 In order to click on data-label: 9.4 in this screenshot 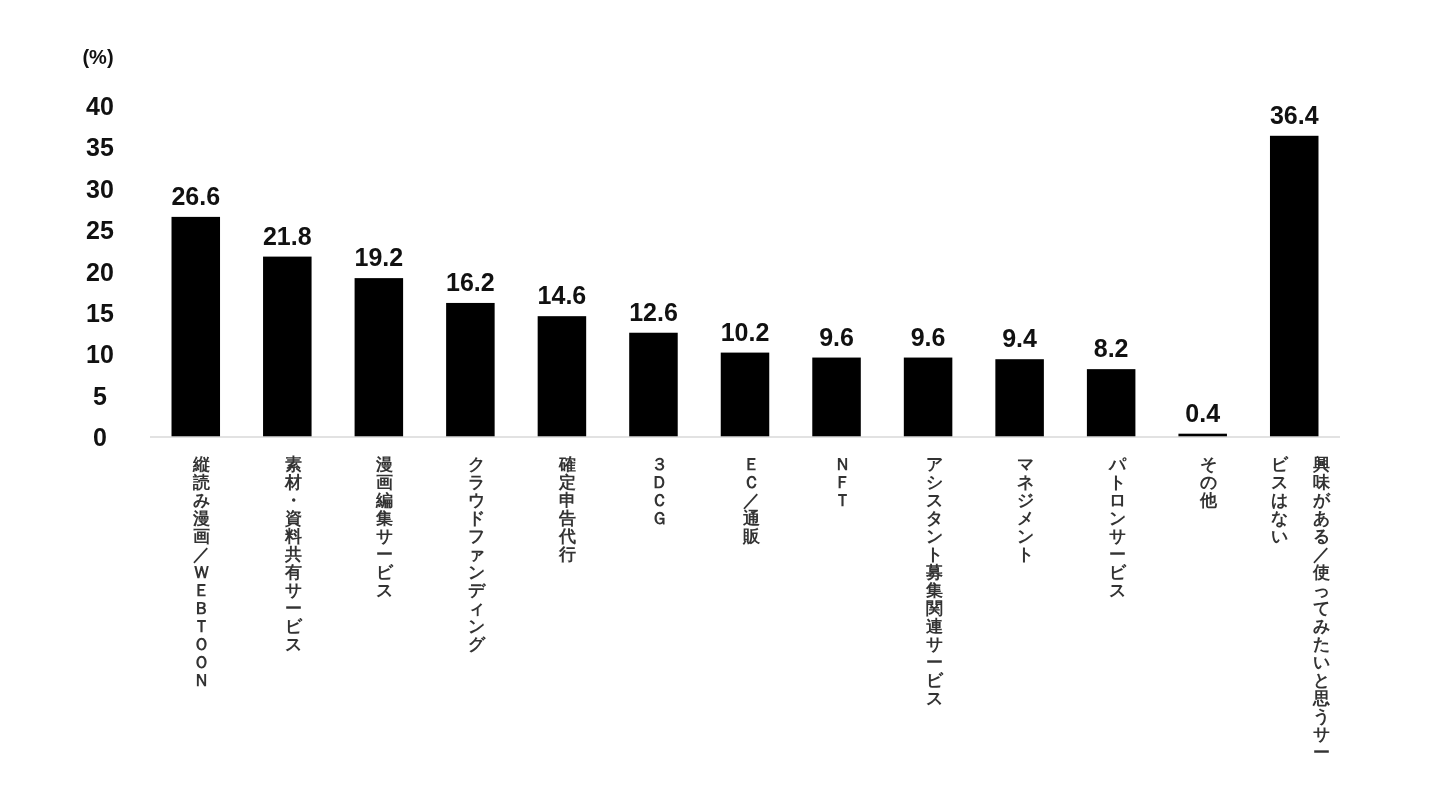, I will do `click(1020, 338)`.